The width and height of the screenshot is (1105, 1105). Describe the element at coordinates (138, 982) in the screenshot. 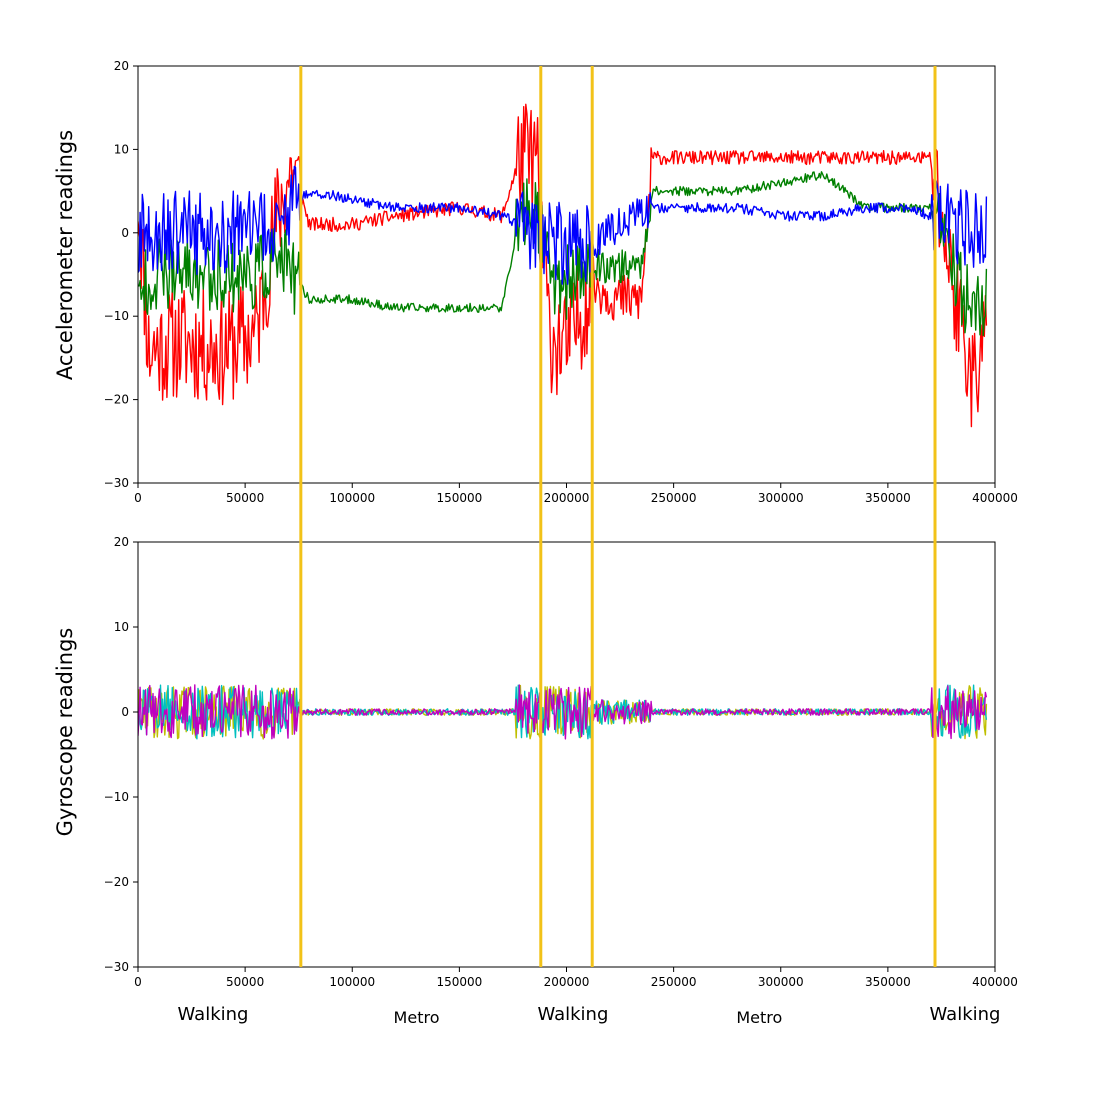

I see `gyroscope-x-tick-label: 0` at that location.